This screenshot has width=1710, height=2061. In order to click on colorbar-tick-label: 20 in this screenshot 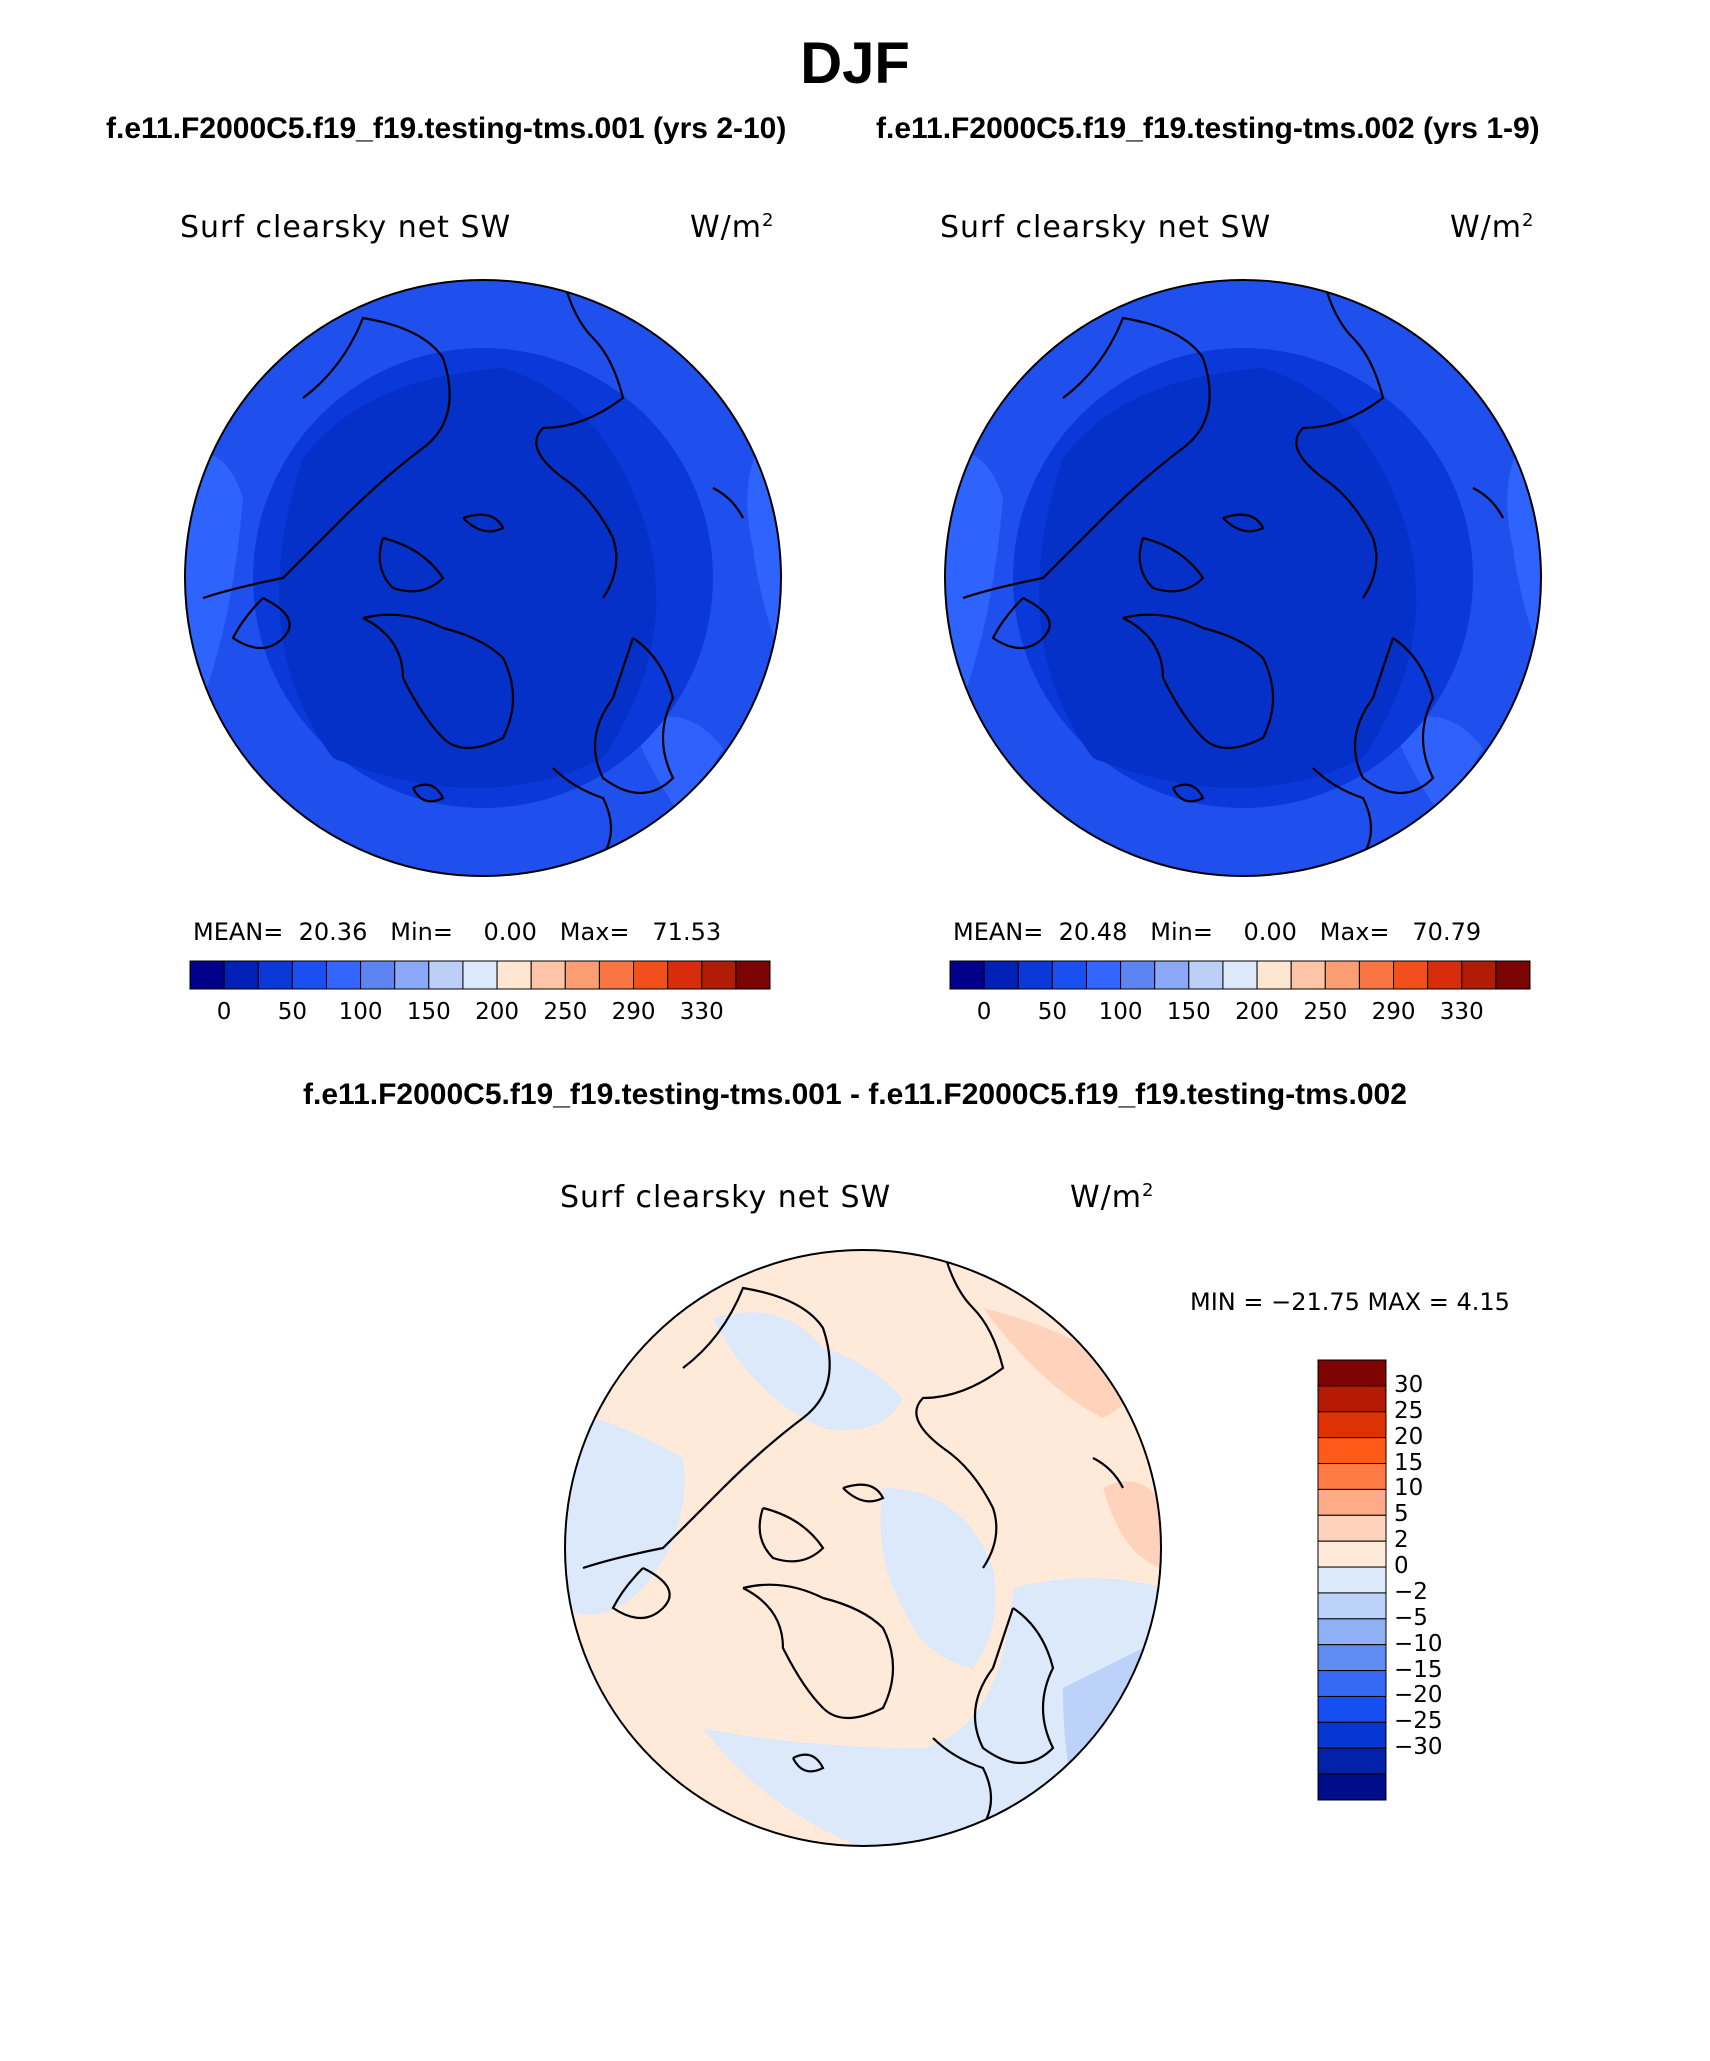, I will do `click(1409, 1436)`.